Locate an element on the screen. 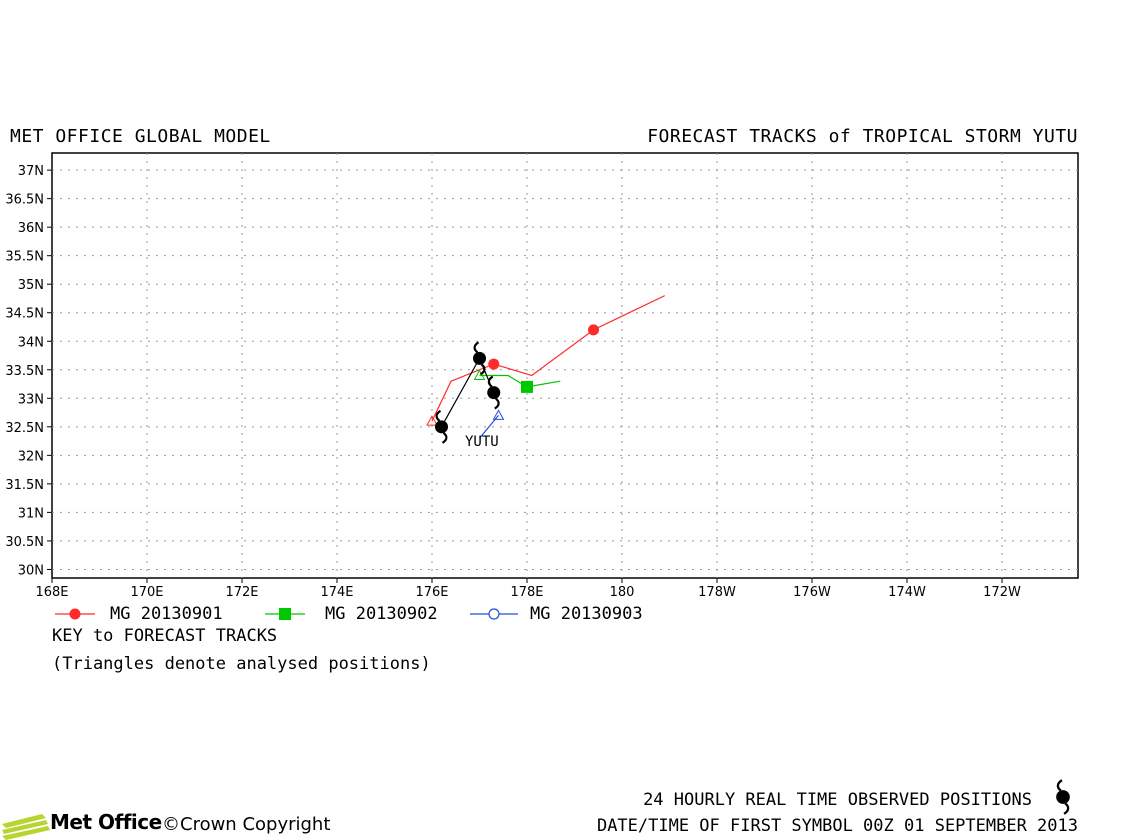  lat-tick-label: 31N is located at coordinates (31, 513).